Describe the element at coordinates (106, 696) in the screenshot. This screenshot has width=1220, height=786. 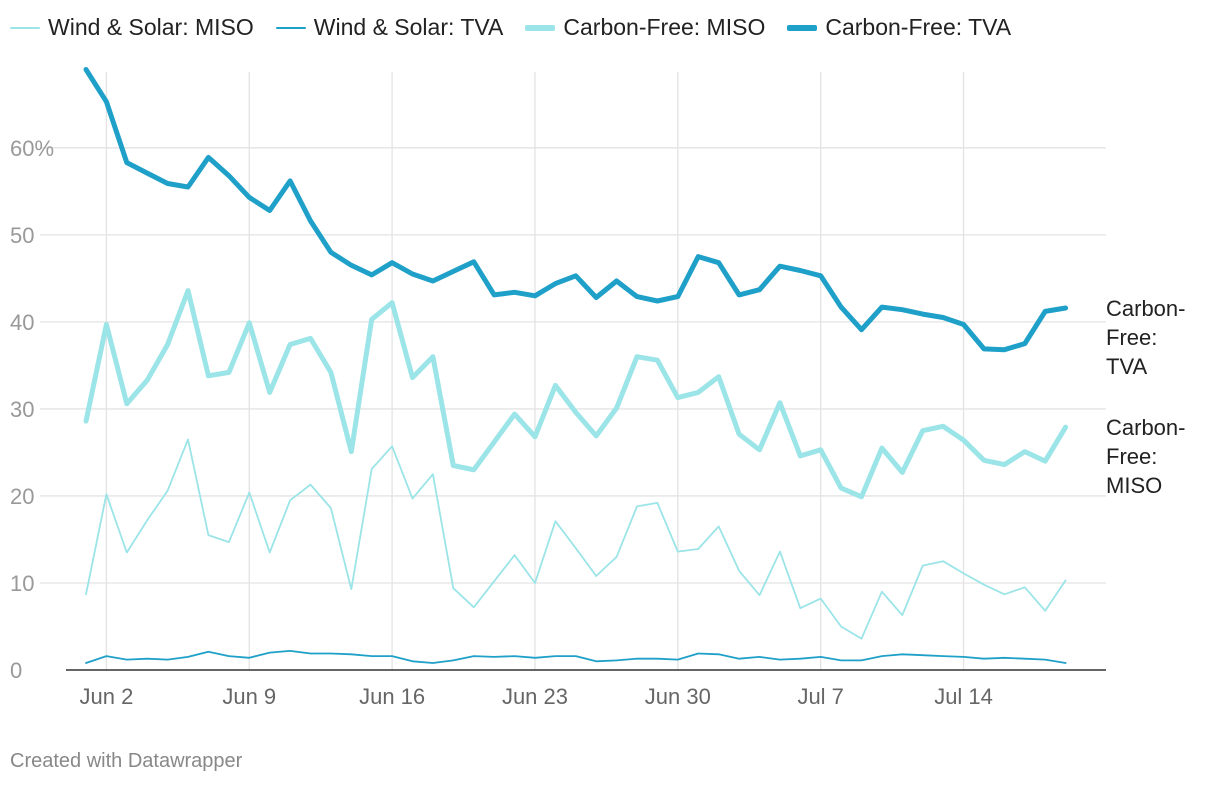
I see `x-tick-label: Jun 2` at that location.